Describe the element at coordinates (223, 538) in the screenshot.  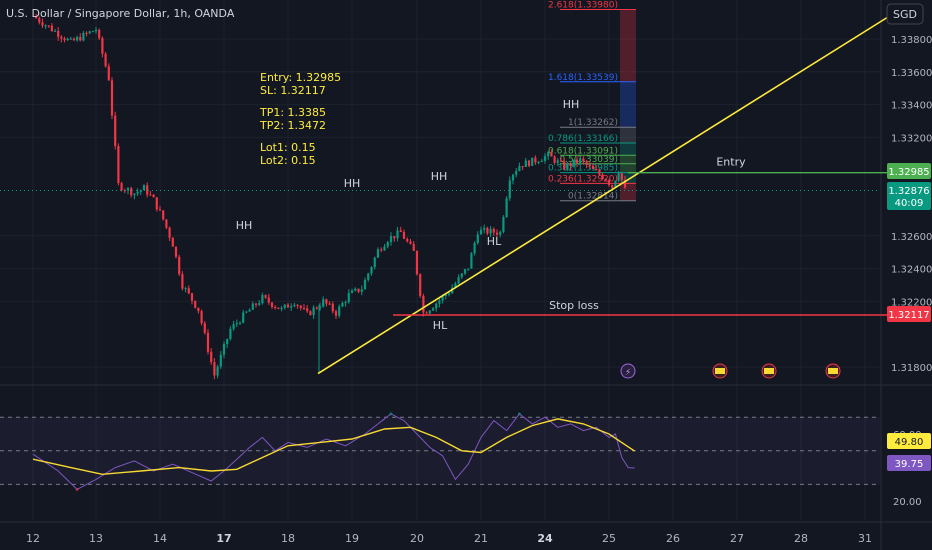
I see `x-tick-label: 17` at that location.